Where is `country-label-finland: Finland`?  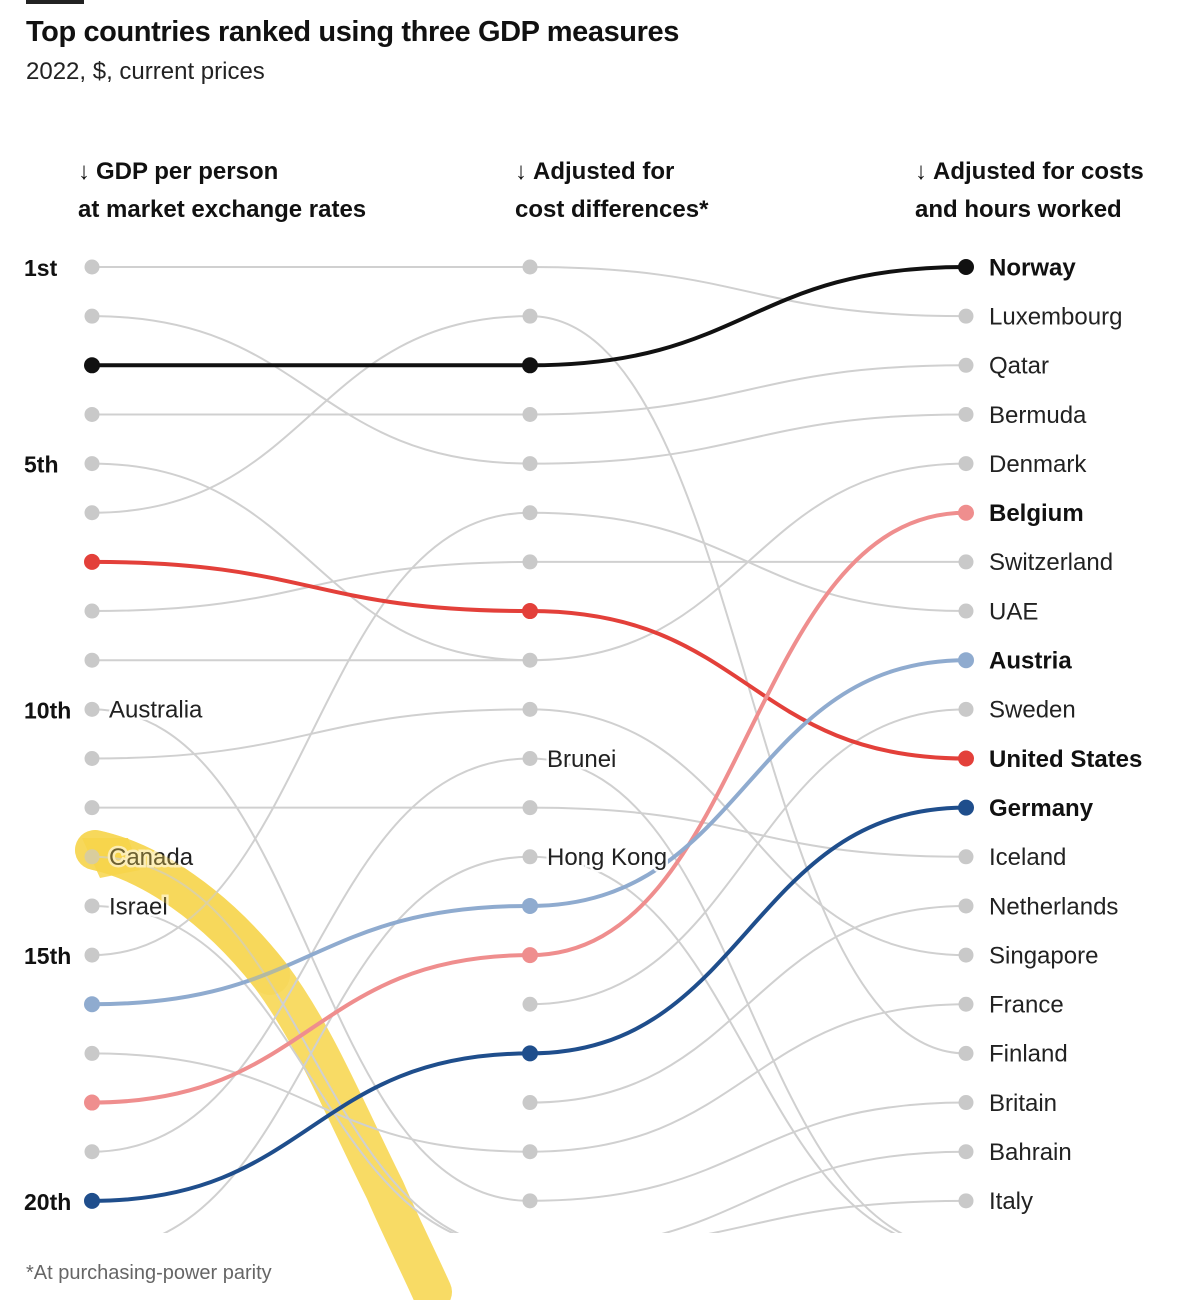
country-label-finland: Finland is located at coordinates (1028, 1054).